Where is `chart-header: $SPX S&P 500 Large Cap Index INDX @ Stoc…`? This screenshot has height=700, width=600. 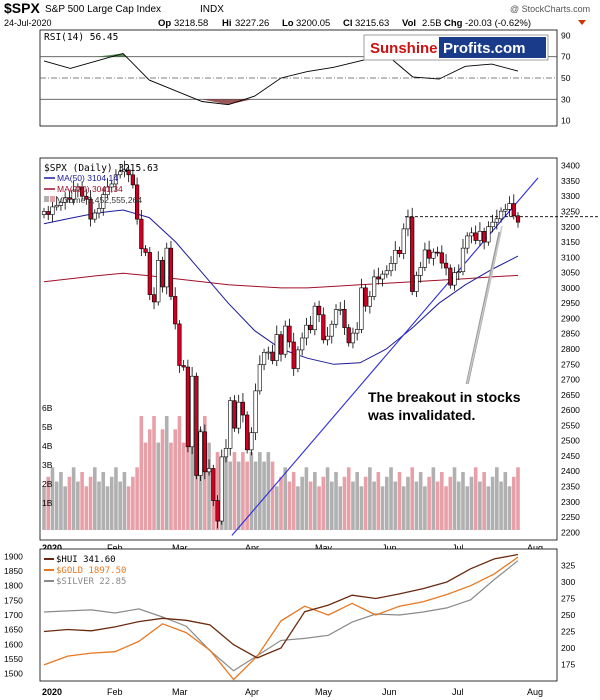
chart-header: $SPX S&P 500 Large Cap Index INDX @ Stoc… is located at coordinates (297, 14).